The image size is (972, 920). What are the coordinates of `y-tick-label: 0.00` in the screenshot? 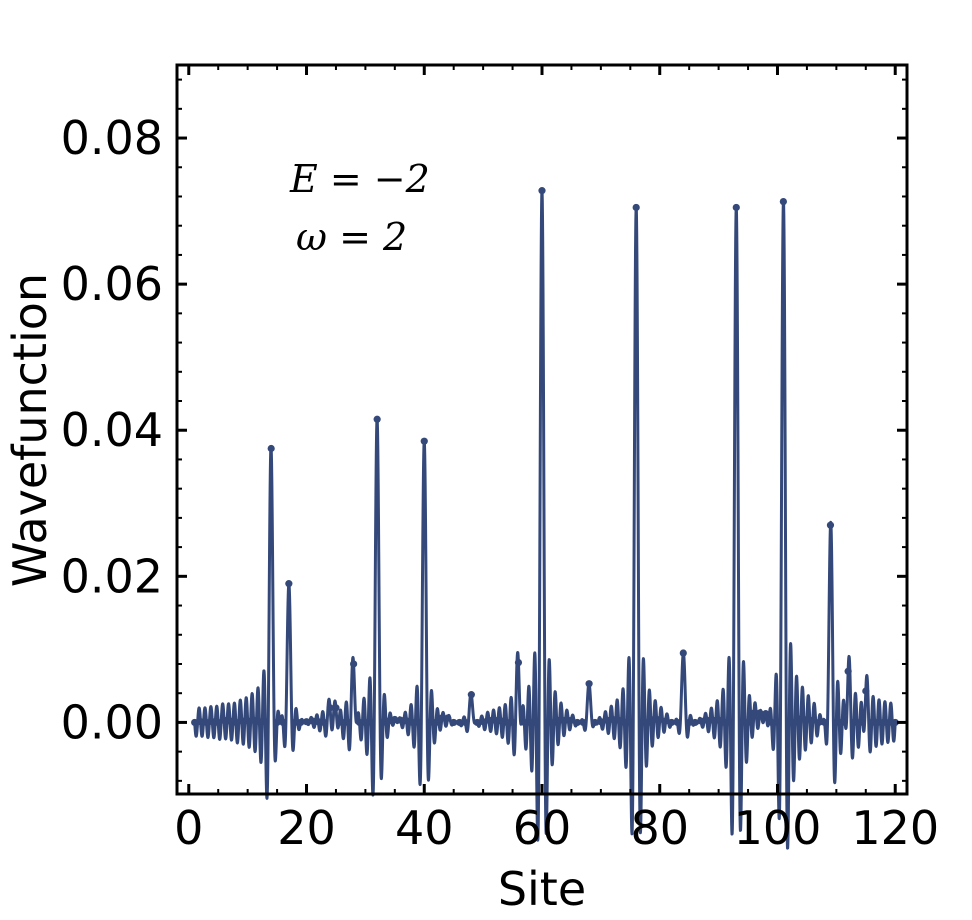 It's located at (112, 722).